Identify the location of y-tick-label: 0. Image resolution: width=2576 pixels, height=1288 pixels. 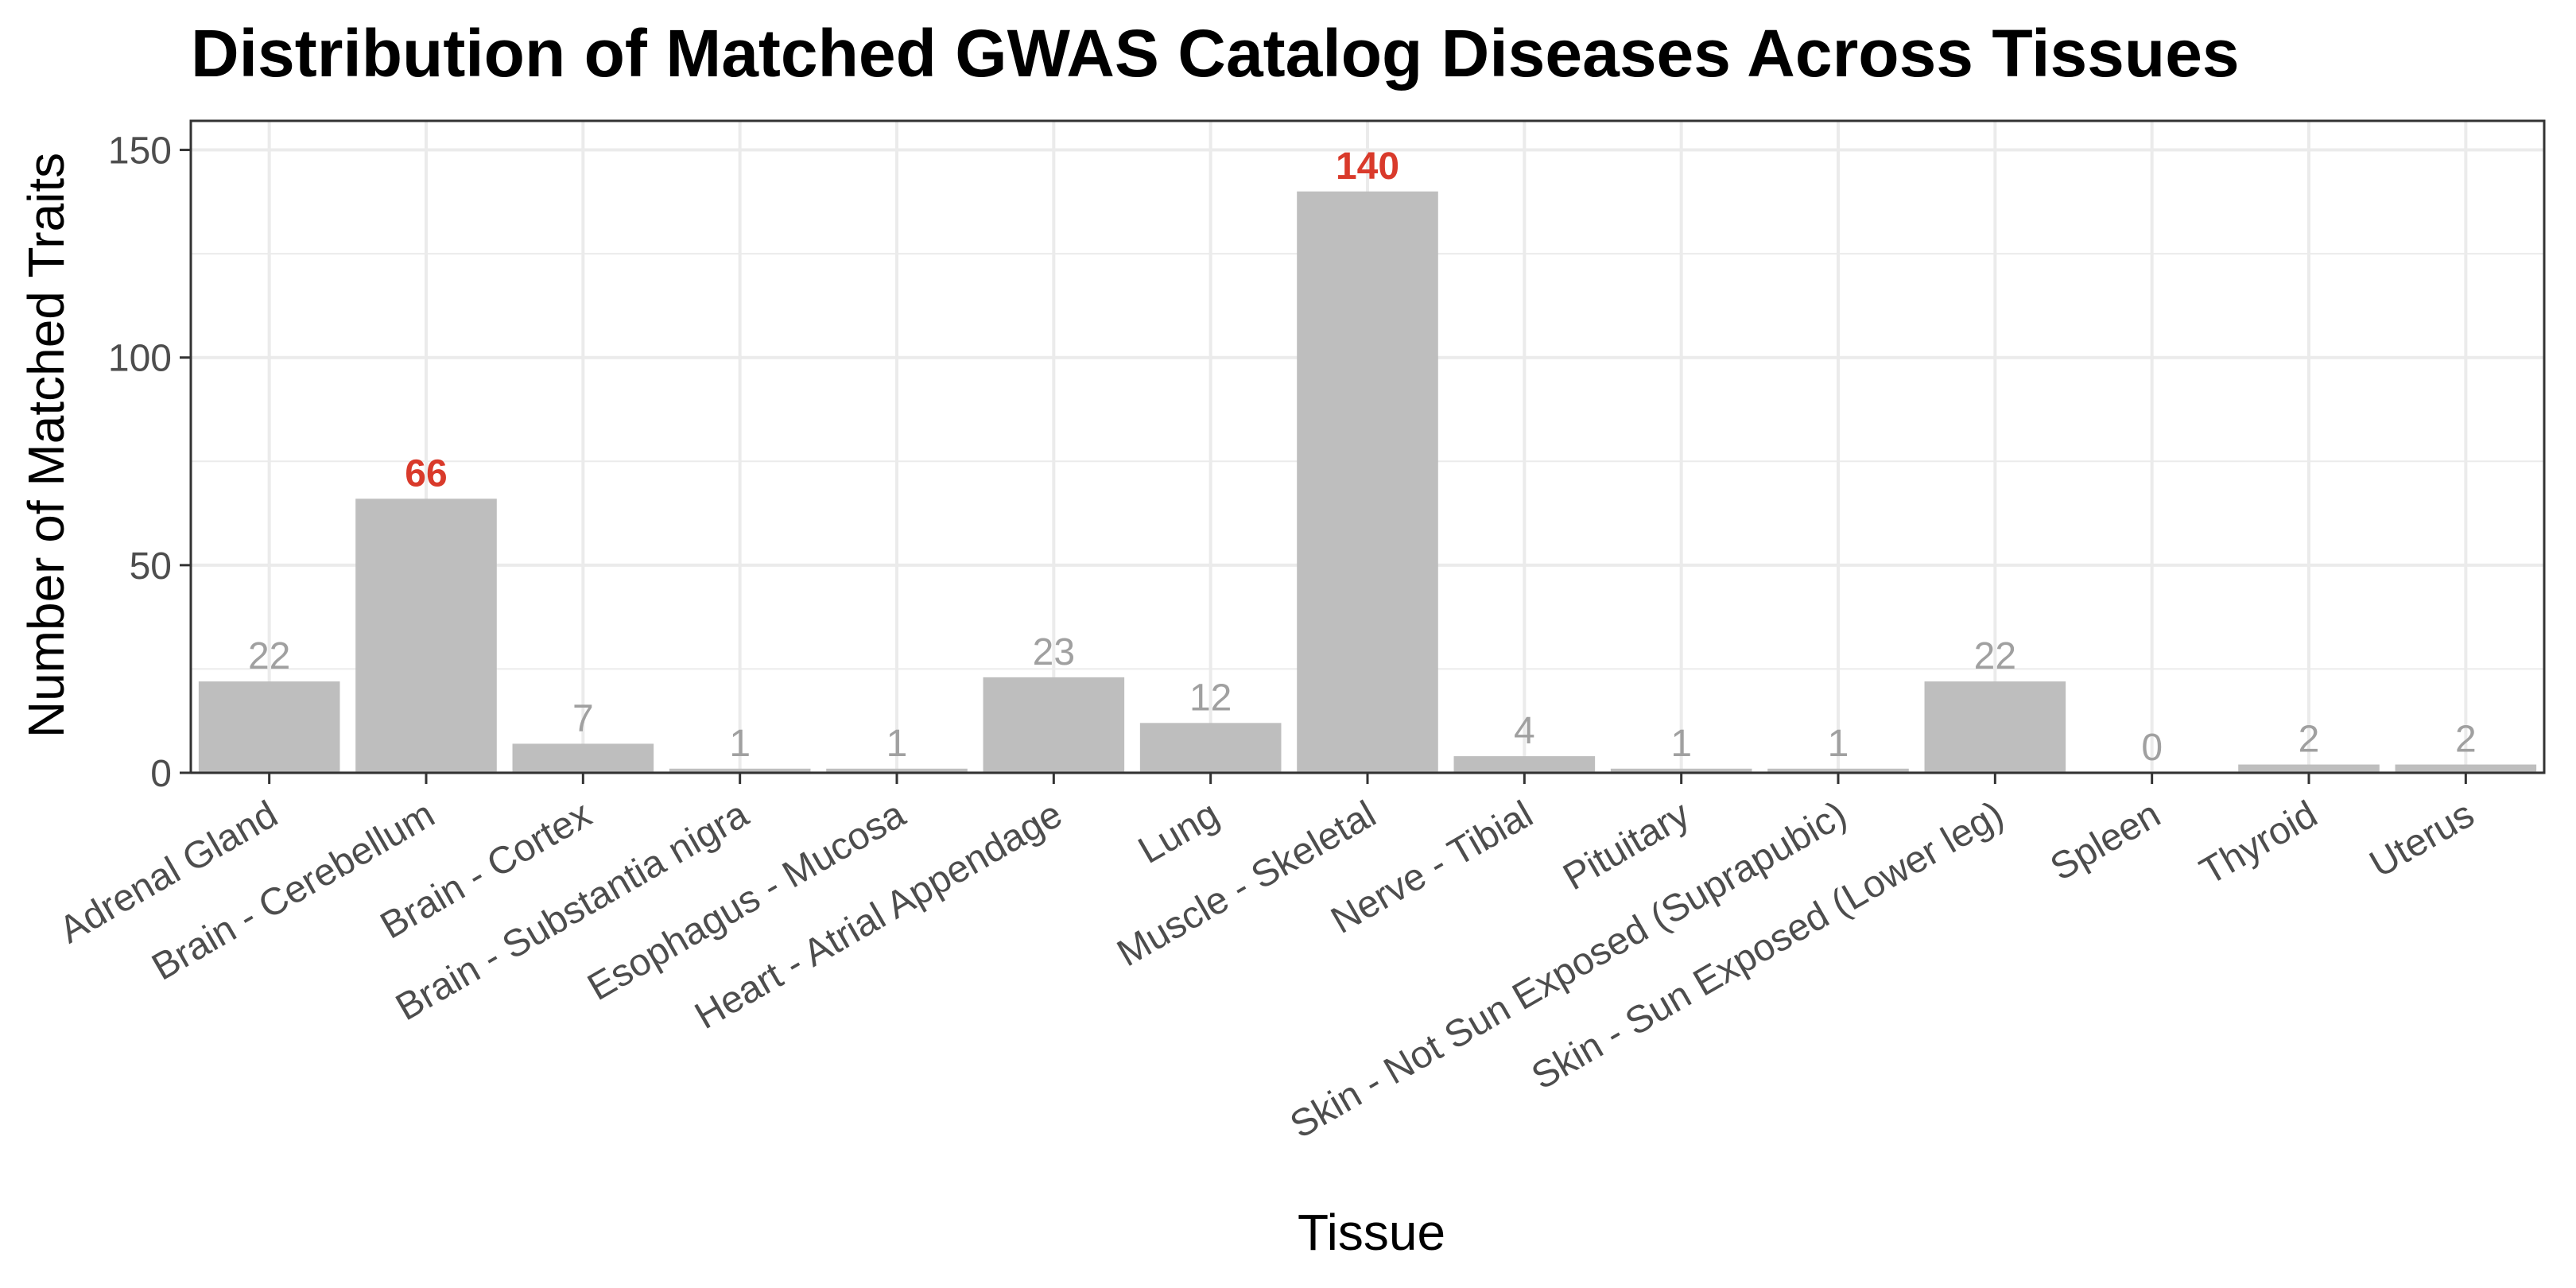
(161, 774).